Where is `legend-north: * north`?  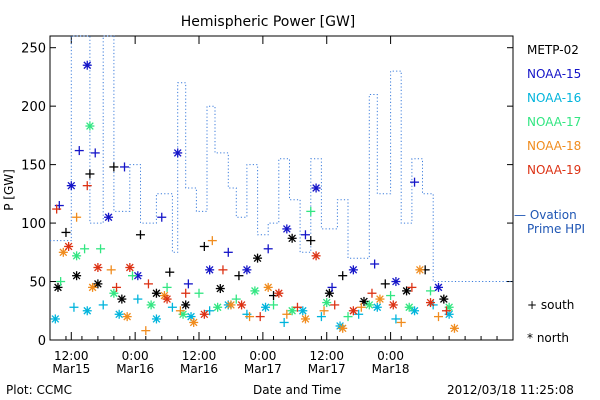
legend-north: * north is located at coordinates (548, 338).